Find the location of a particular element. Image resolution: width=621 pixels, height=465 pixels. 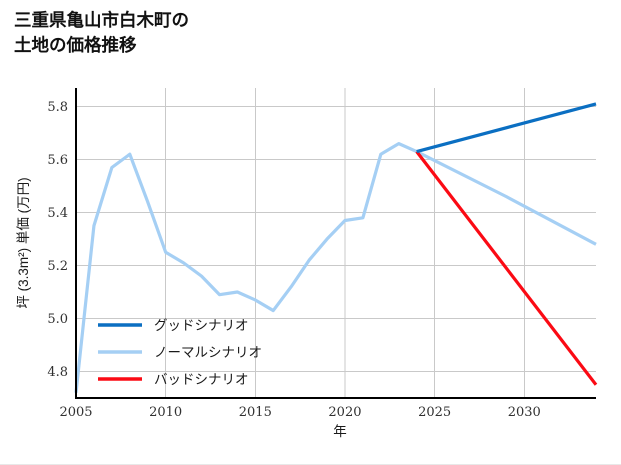

page-title-line: 三重県亀山市白木町の is located at coordinates (101, 20).